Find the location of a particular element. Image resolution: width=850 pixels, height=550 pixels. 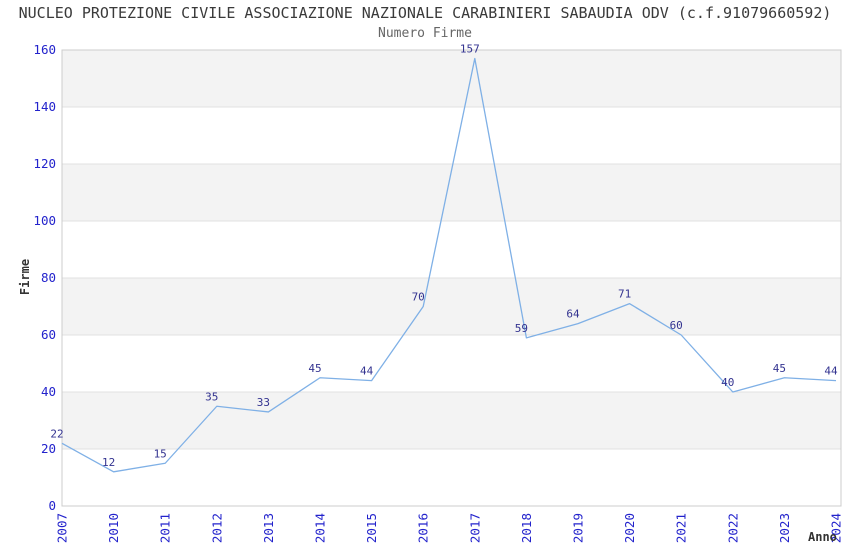

x-tick-label: 2013 is located at coordinates (268, 528).